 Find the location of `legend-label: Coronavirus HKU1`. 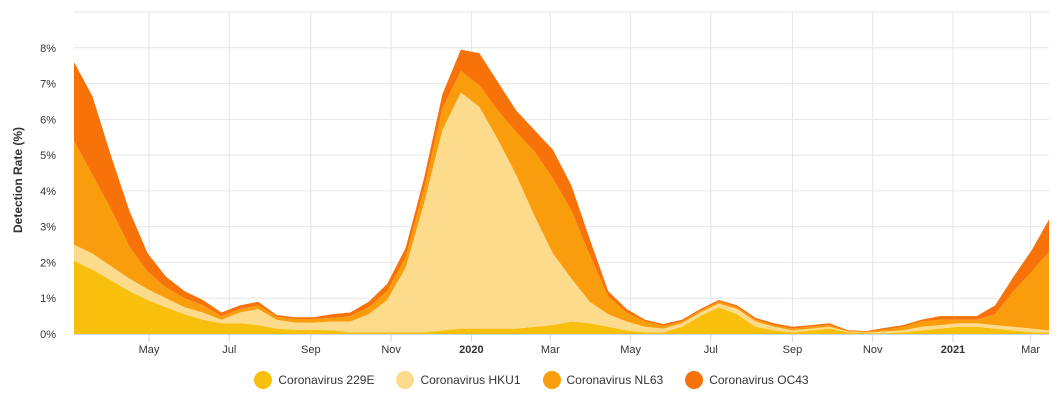

legend-label: Coronavirus HKU1 is located at coordinates (470, 380).